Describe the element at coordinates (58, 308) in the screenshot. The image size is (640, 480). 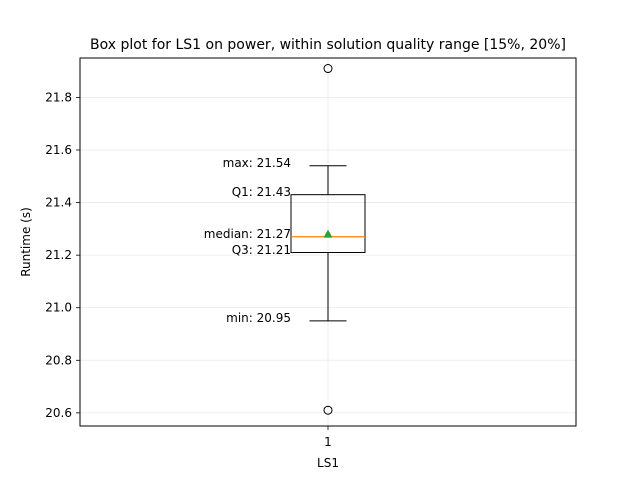
I see `y-tick-label: 21.0` at that location.